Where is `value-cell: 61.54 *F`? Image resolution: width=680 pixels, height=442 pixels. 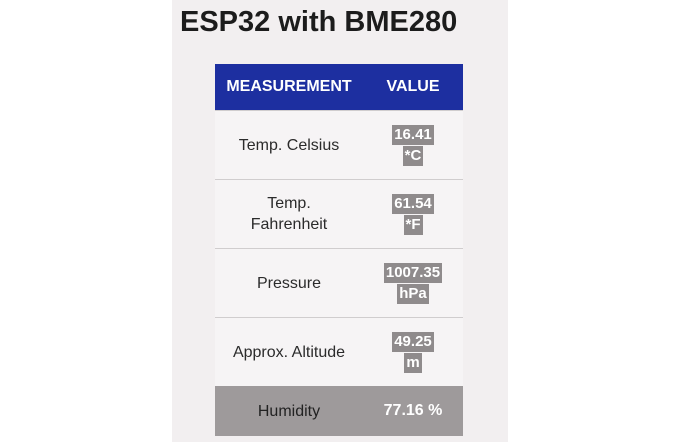 value-cell: 61.54 *F is located at coordinates (413, 214).